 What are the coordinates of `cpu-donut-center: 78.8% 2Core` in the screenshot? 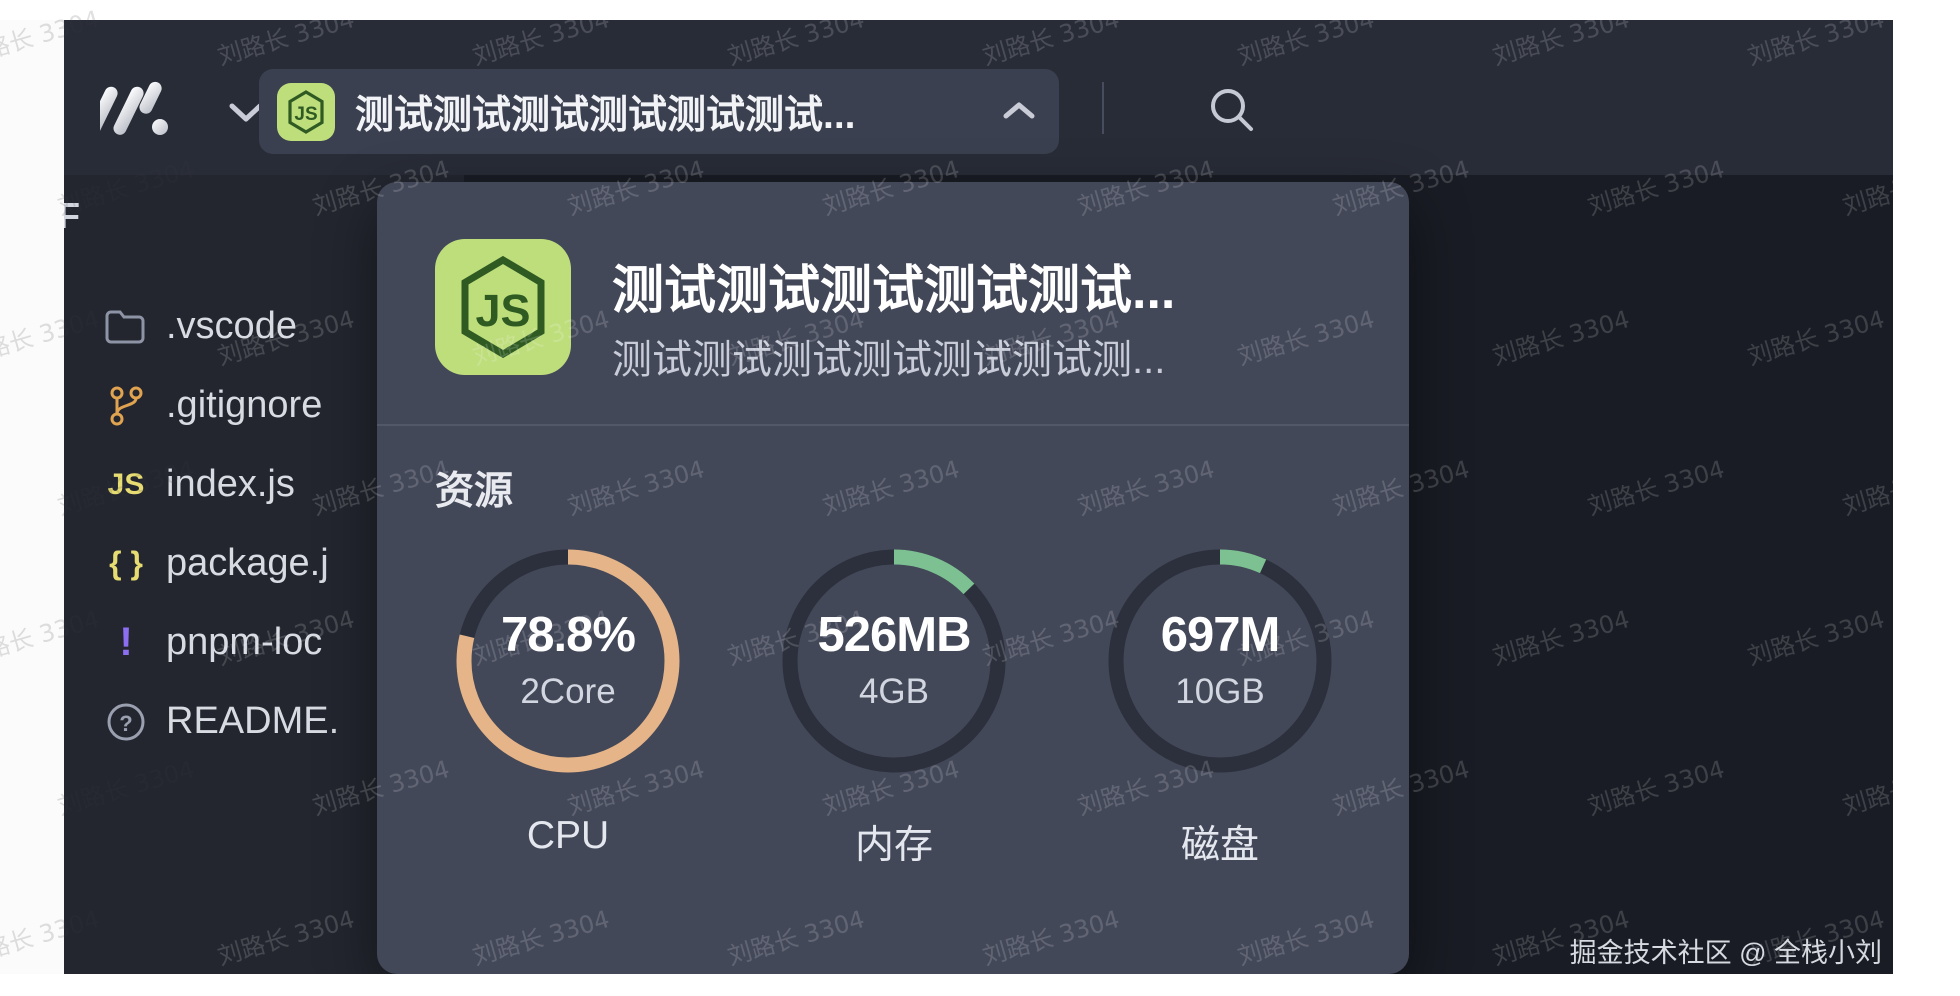 It's located at (568, 661).